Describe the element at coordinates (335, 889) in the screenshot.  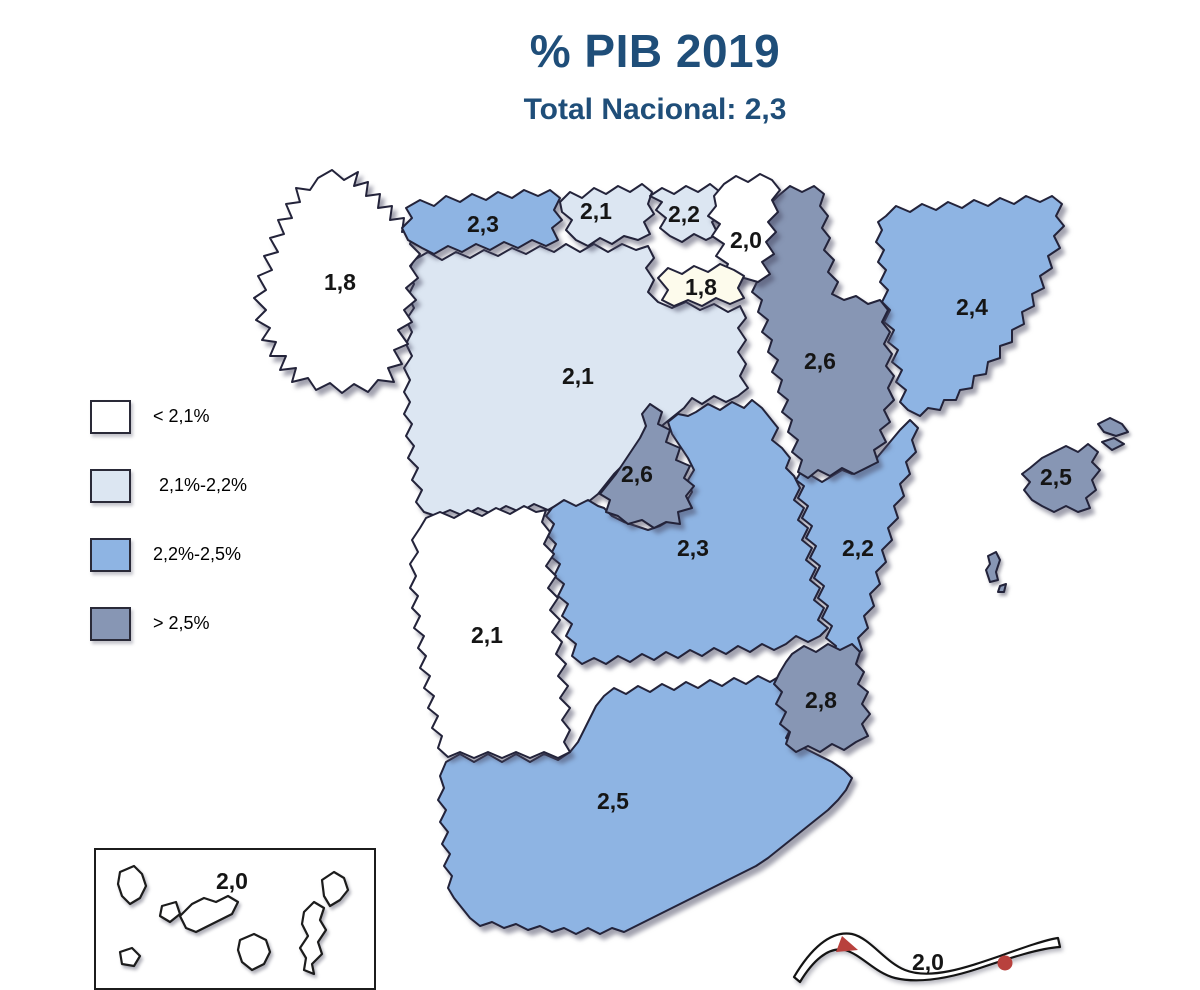
I see `island-lanzarote` at that location.